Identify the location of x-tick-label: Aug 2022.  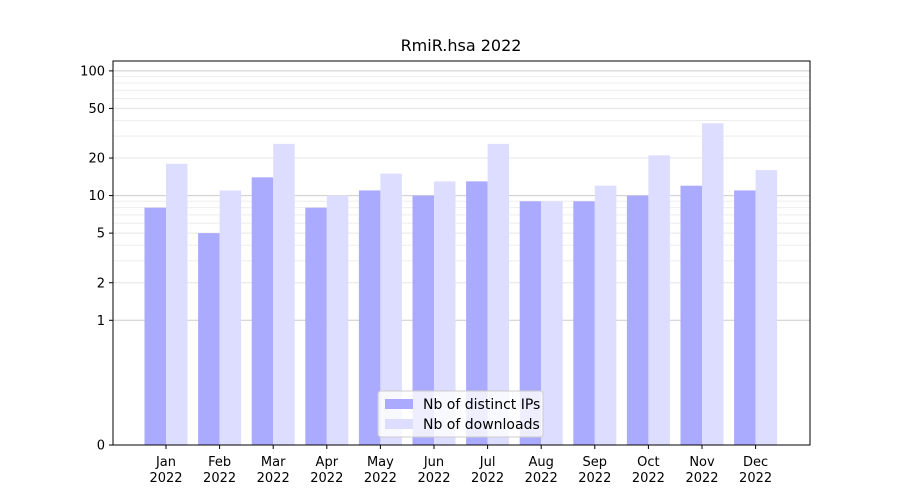
(541, 470).